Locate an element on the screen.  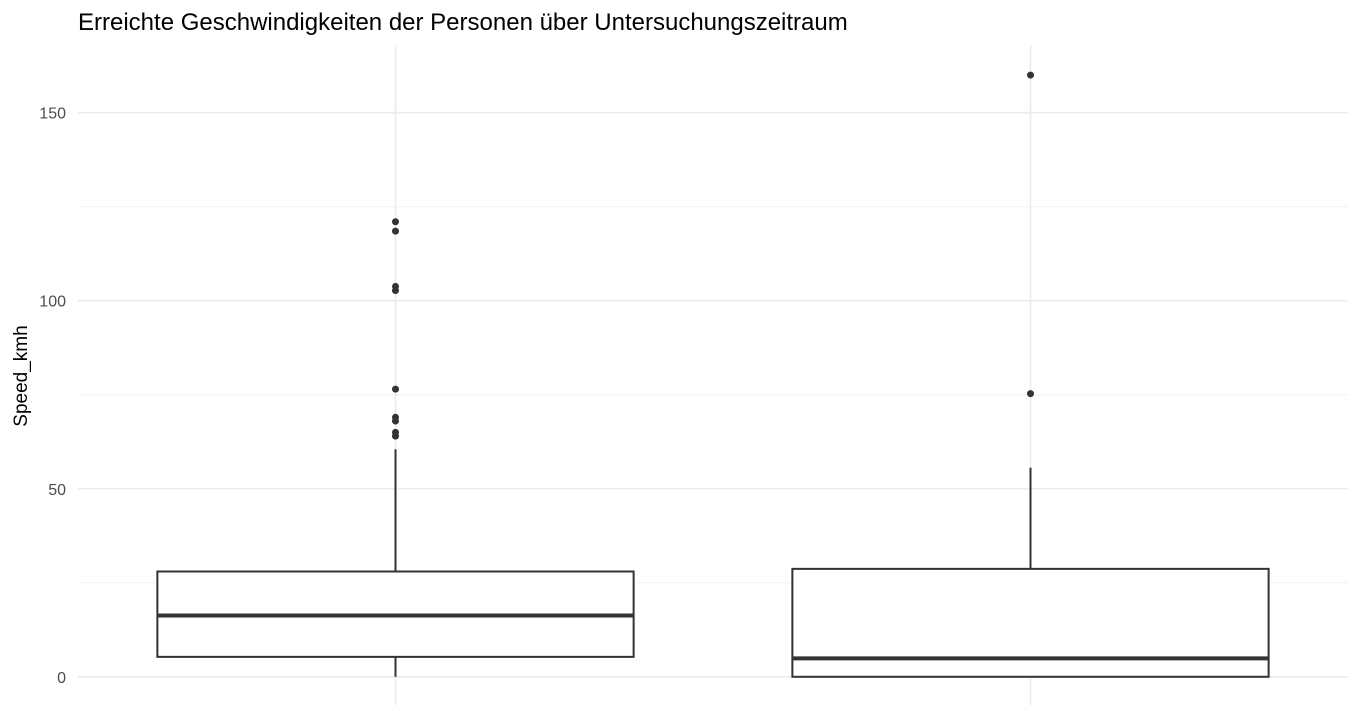
y-tick-label: 150 is located at coordinates (52, 114).